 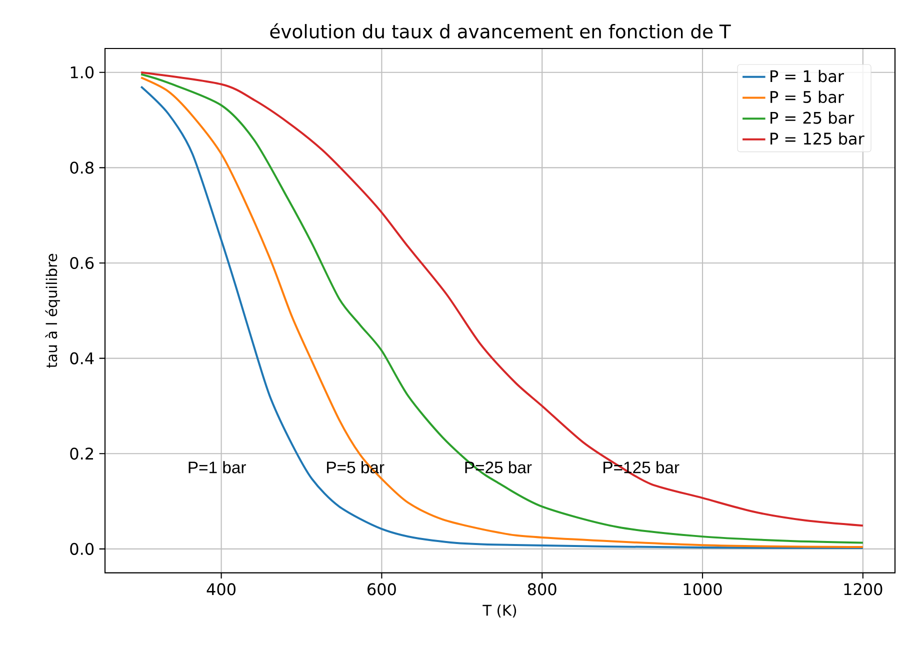 I want to click on x-tick-label: 400, so click(x=221, y=589).